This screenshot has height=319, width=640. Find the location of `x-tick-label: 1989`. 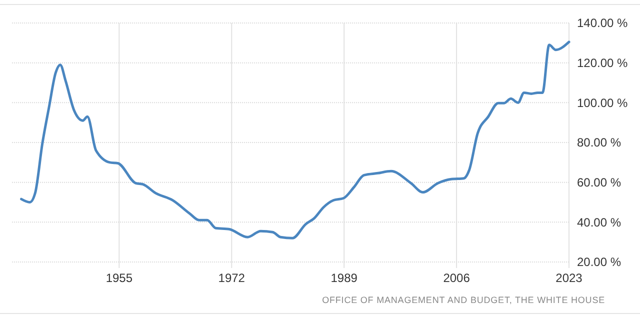

x-tick-label: 1989 is located at coordinates (344, 278).